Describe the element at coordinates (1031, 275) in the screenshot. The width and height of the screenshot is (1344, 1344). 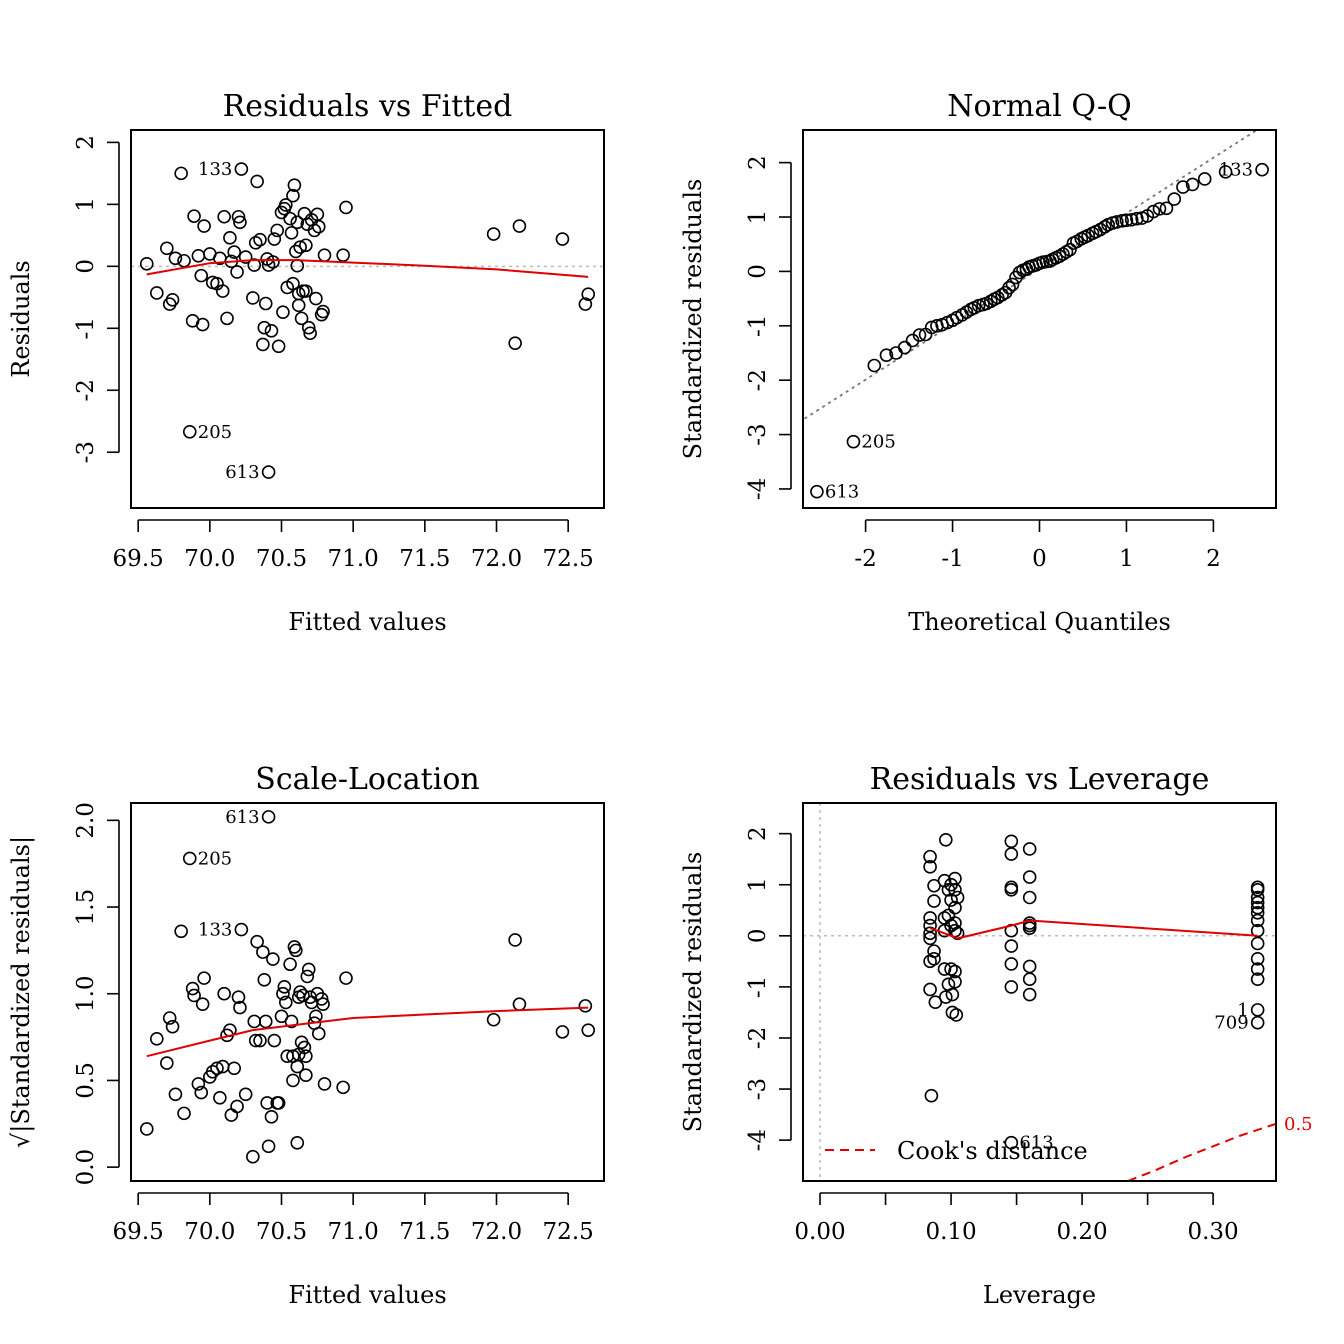
I see `qq-reference-line` at that location.